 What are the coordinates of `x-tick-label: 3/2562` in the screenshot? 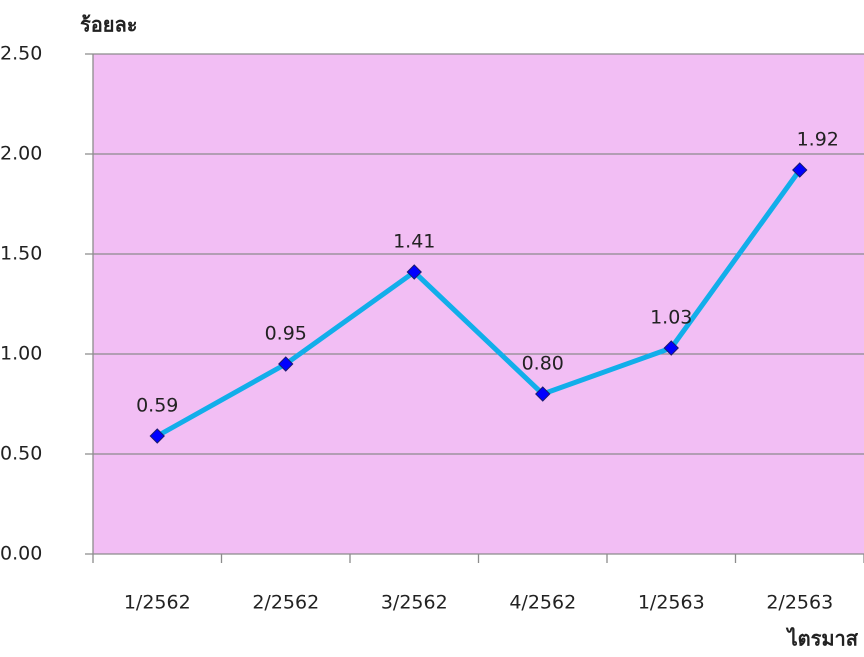 It's located at (414, 603).